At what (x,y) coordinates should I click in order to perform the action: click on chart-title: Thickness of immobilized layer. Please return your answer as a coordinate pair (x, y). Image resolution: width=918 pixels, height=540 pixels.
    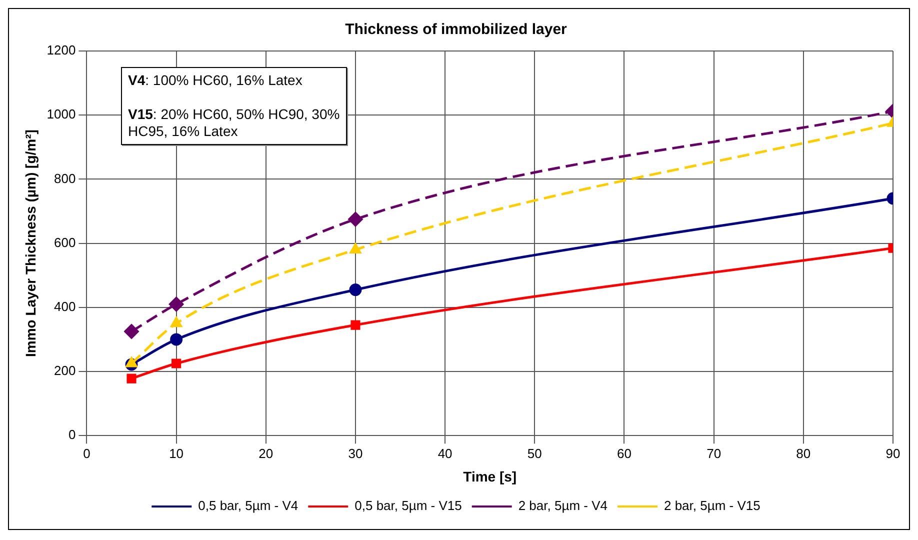
    Looking at the image, I should click on (456, 29).